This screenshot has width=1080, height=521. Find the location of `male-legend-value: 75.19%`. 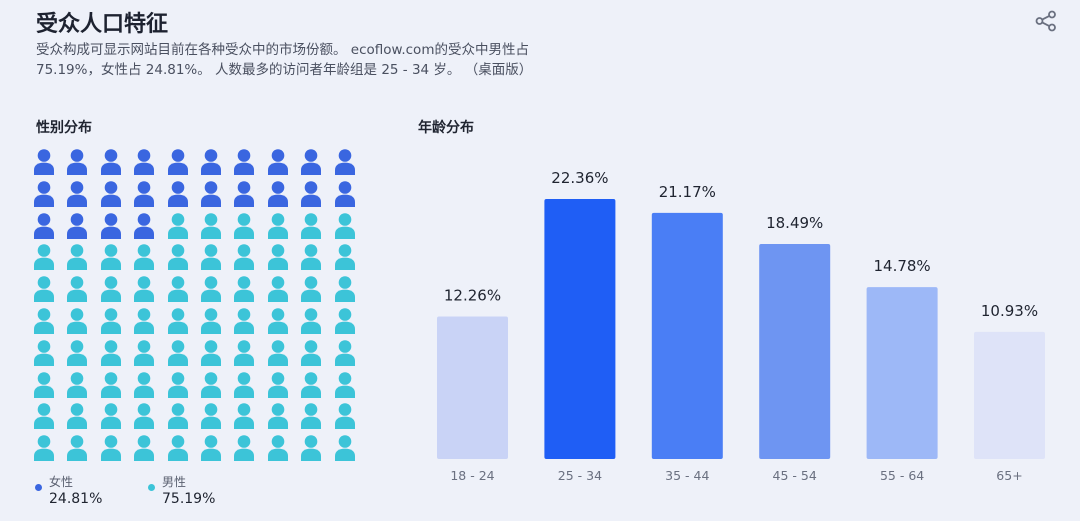

male-legend-value: 75.19% is located at coordinates (189, 499).